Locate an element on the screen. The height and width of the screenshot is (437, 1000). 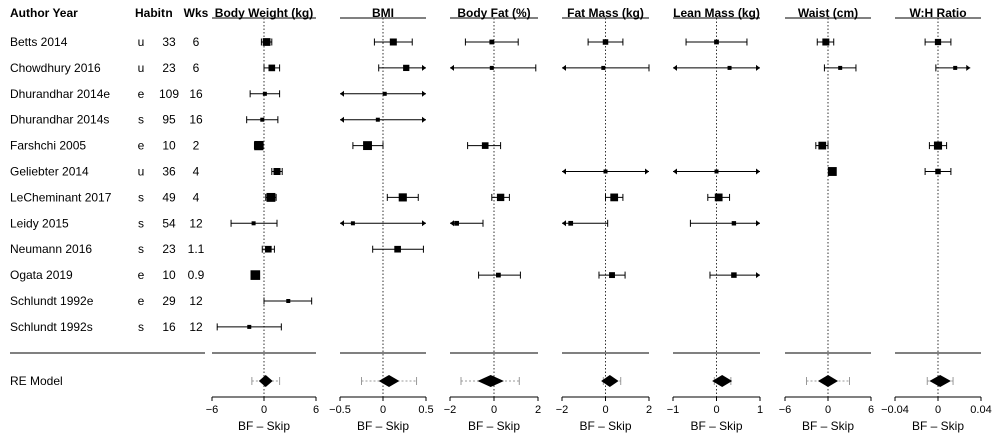
forest-panel: Lean Mass (kg) −1 0 1 BF – Skip is located at coordinates (715, 219).